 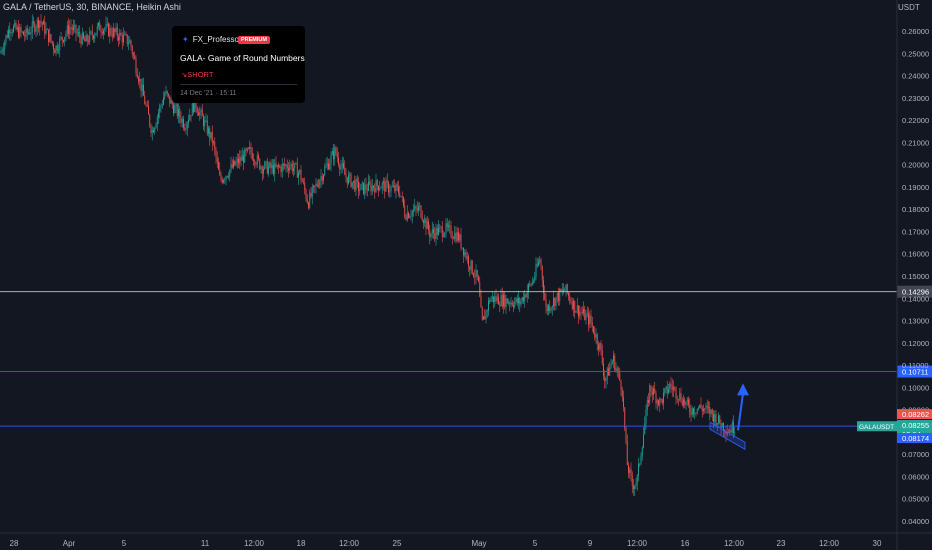 I want to click on price-tag-label: 0.08262, so click(x=915, y=414).